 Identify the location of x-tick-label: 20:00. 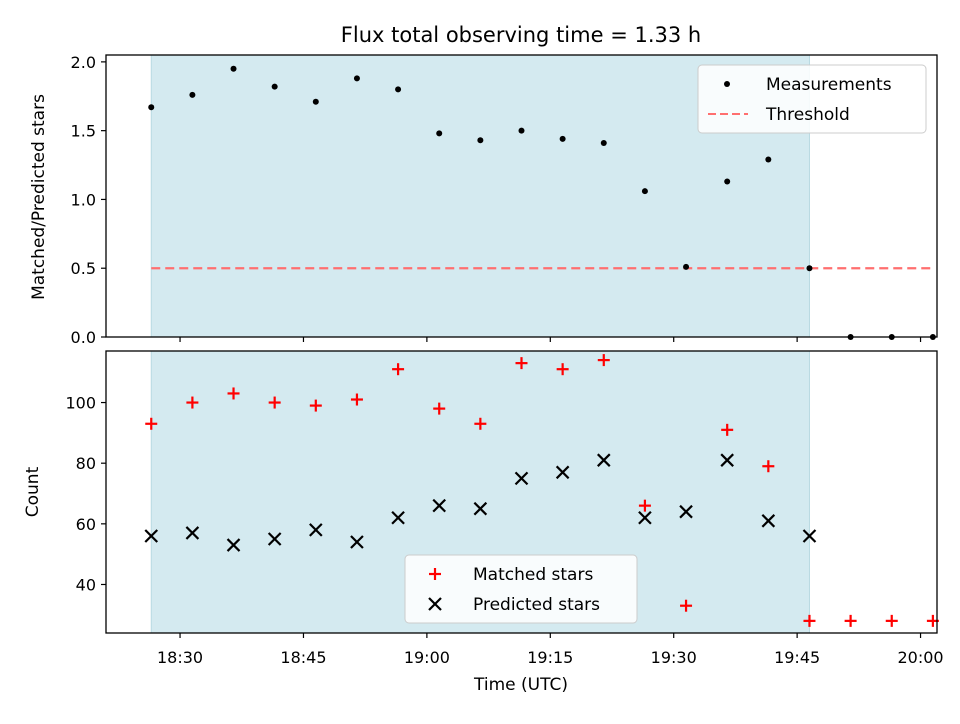
(920, 657).